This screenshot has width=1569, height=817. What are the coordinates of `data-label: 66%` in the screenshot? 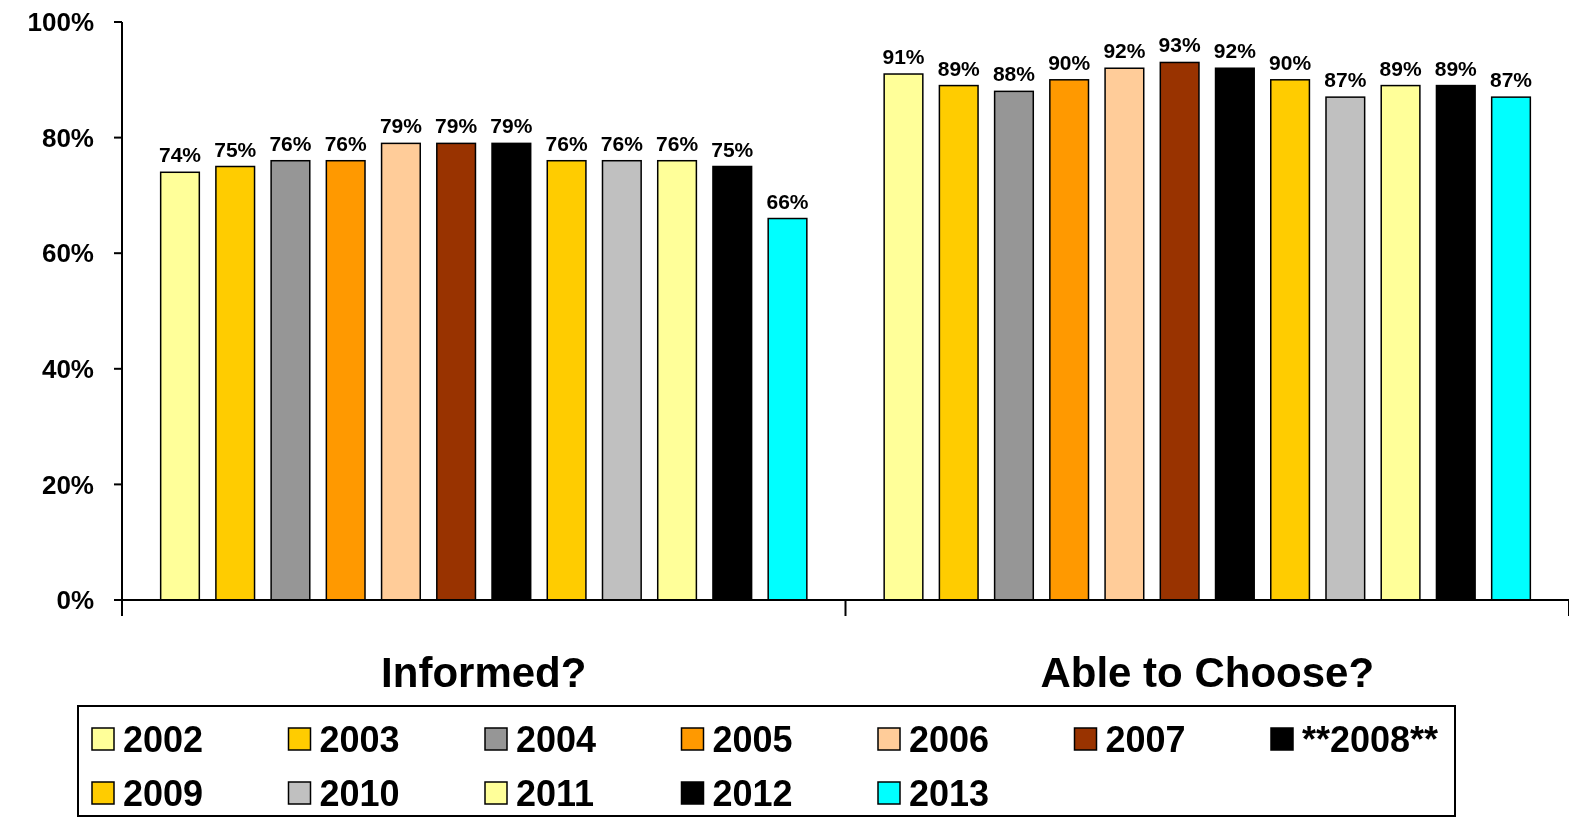 It's located at (787, 201).